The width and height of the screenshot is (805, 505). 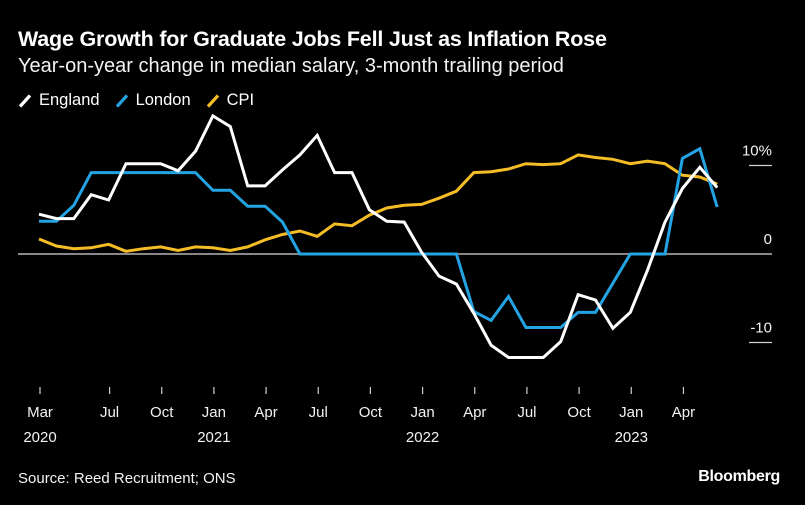 What do you see at coordinates (422, 437) in the screenshot?
I see `x-tick-year-label: 2022` at bounding box center [422, 437].